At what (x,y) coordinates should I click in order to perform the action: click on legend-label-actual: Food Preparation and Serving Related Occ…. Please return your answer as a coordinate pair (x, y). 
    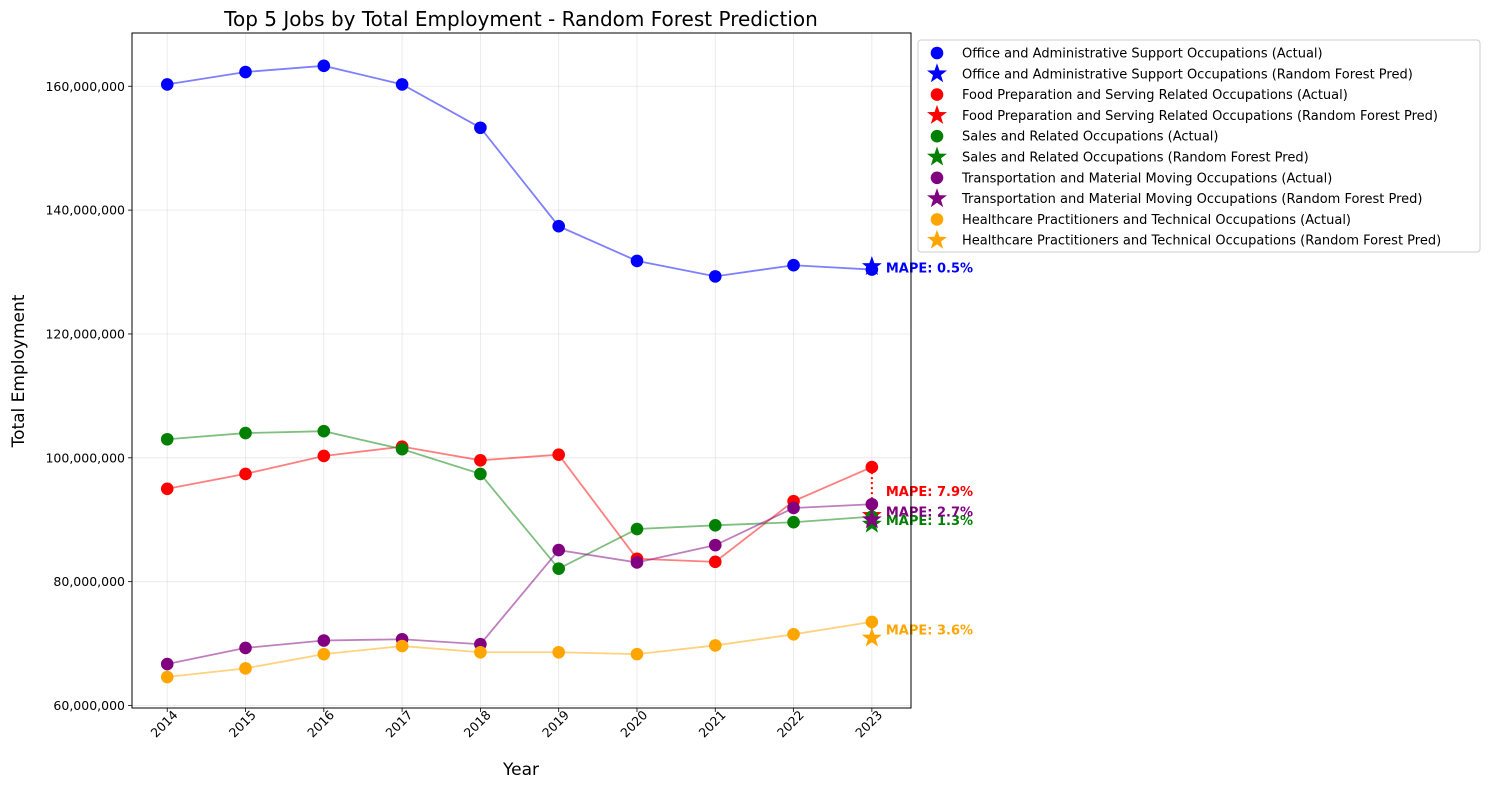
    Looking at the image, I should click on (1155, 95).